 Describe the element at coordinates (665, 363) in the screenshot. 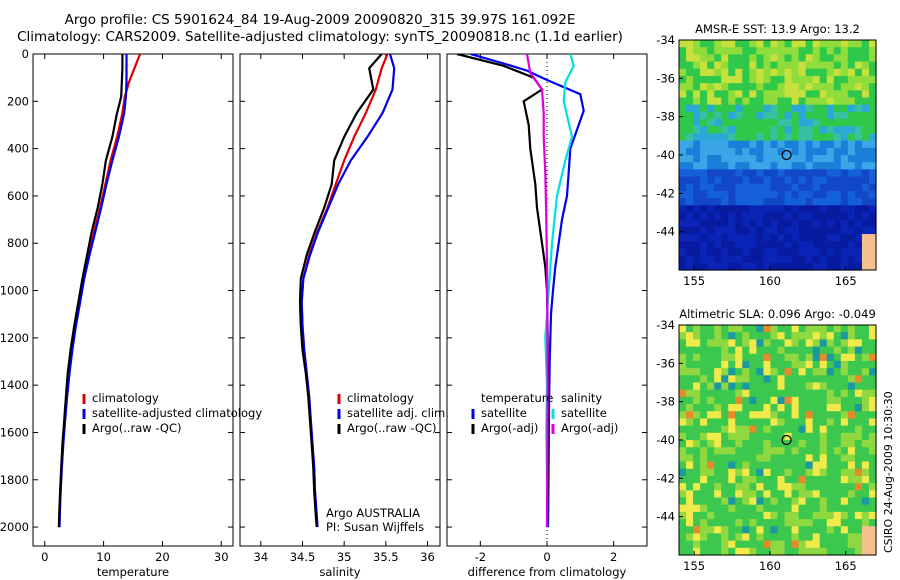

I see `y-tick-label: -36` at that location.